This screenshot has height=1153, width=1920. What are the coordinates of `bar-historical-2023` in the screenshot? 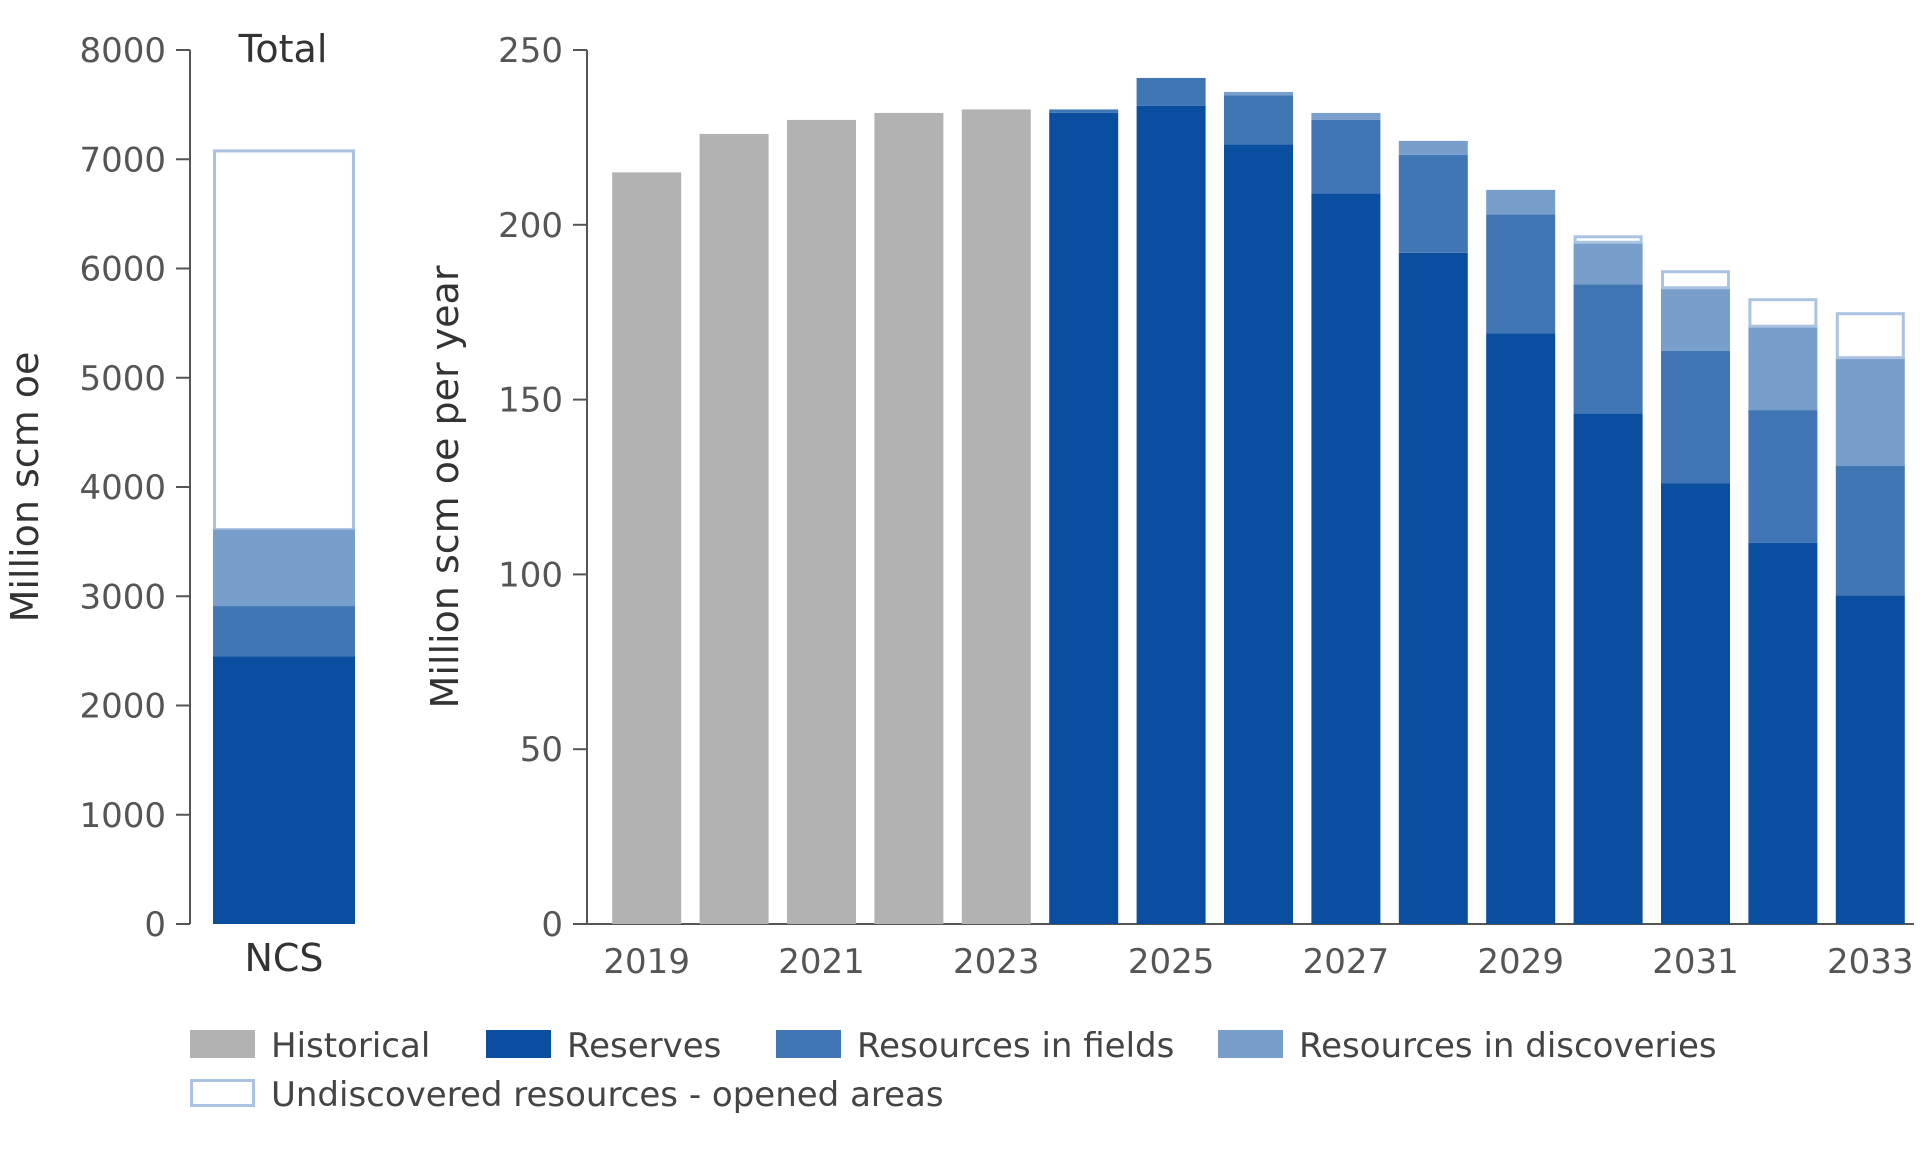 It's located at (996, 516).